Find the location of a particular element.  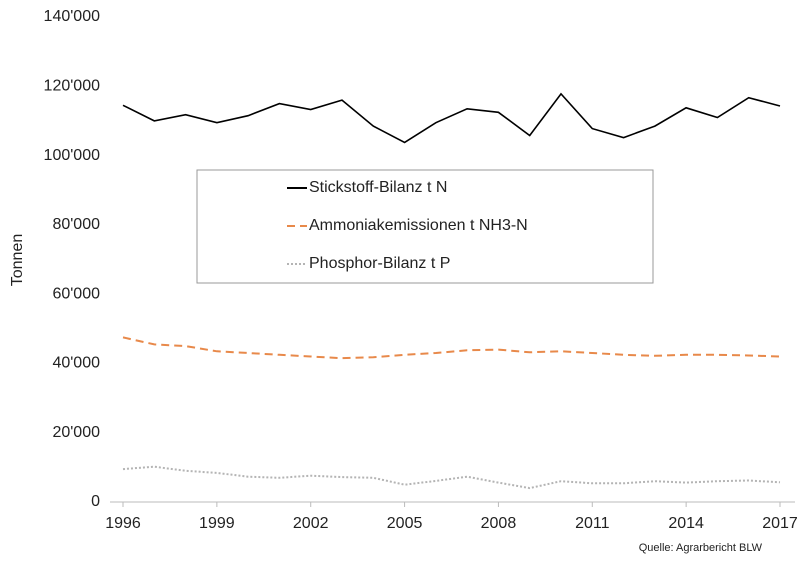

x-tick-label: 2011 is located at coordinates (592, 523).